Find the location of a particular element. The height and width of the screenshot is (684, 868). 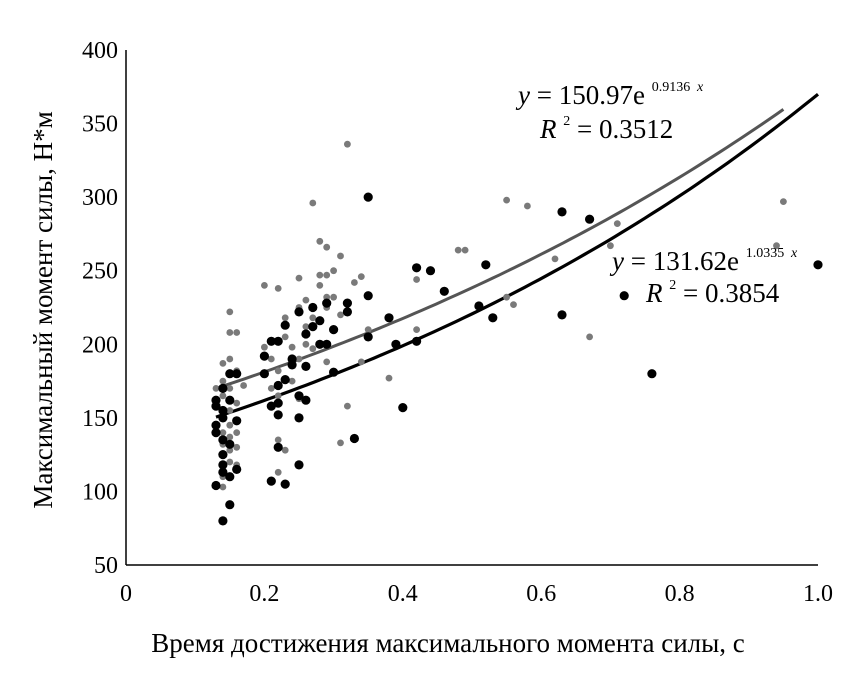

x-tick-label: 1.0 is located at coordinates (818, 594).